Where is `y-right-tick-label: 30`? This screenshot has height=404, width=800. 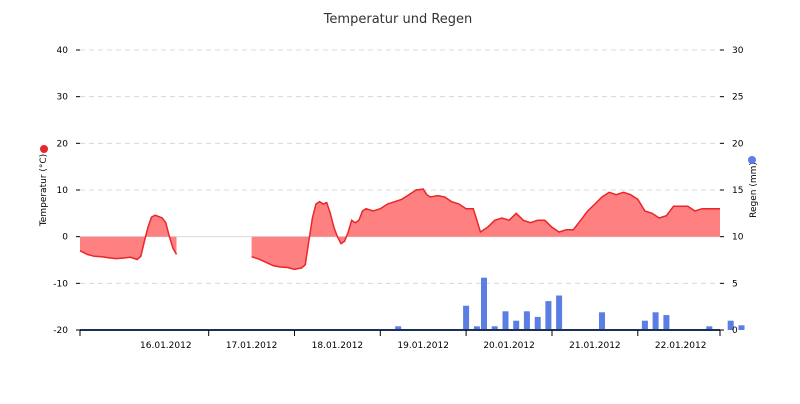
y-right-tick-label: 30 is located at coordinates (738, 51).